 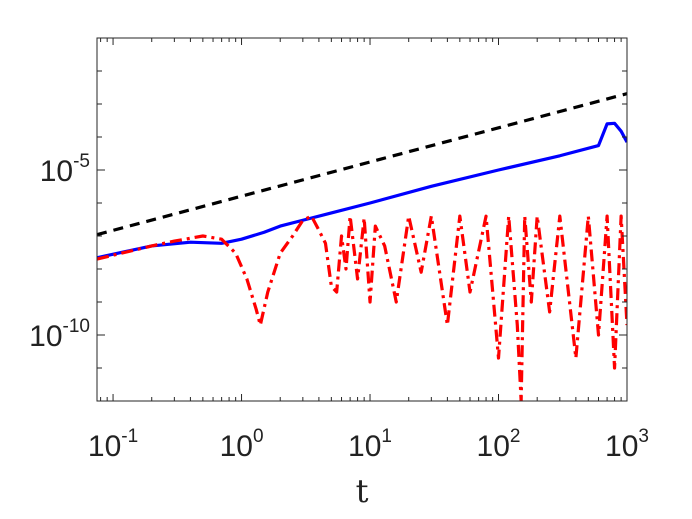 I want to click on y-tick-label-exp: -5, so click(x=81, y=161).